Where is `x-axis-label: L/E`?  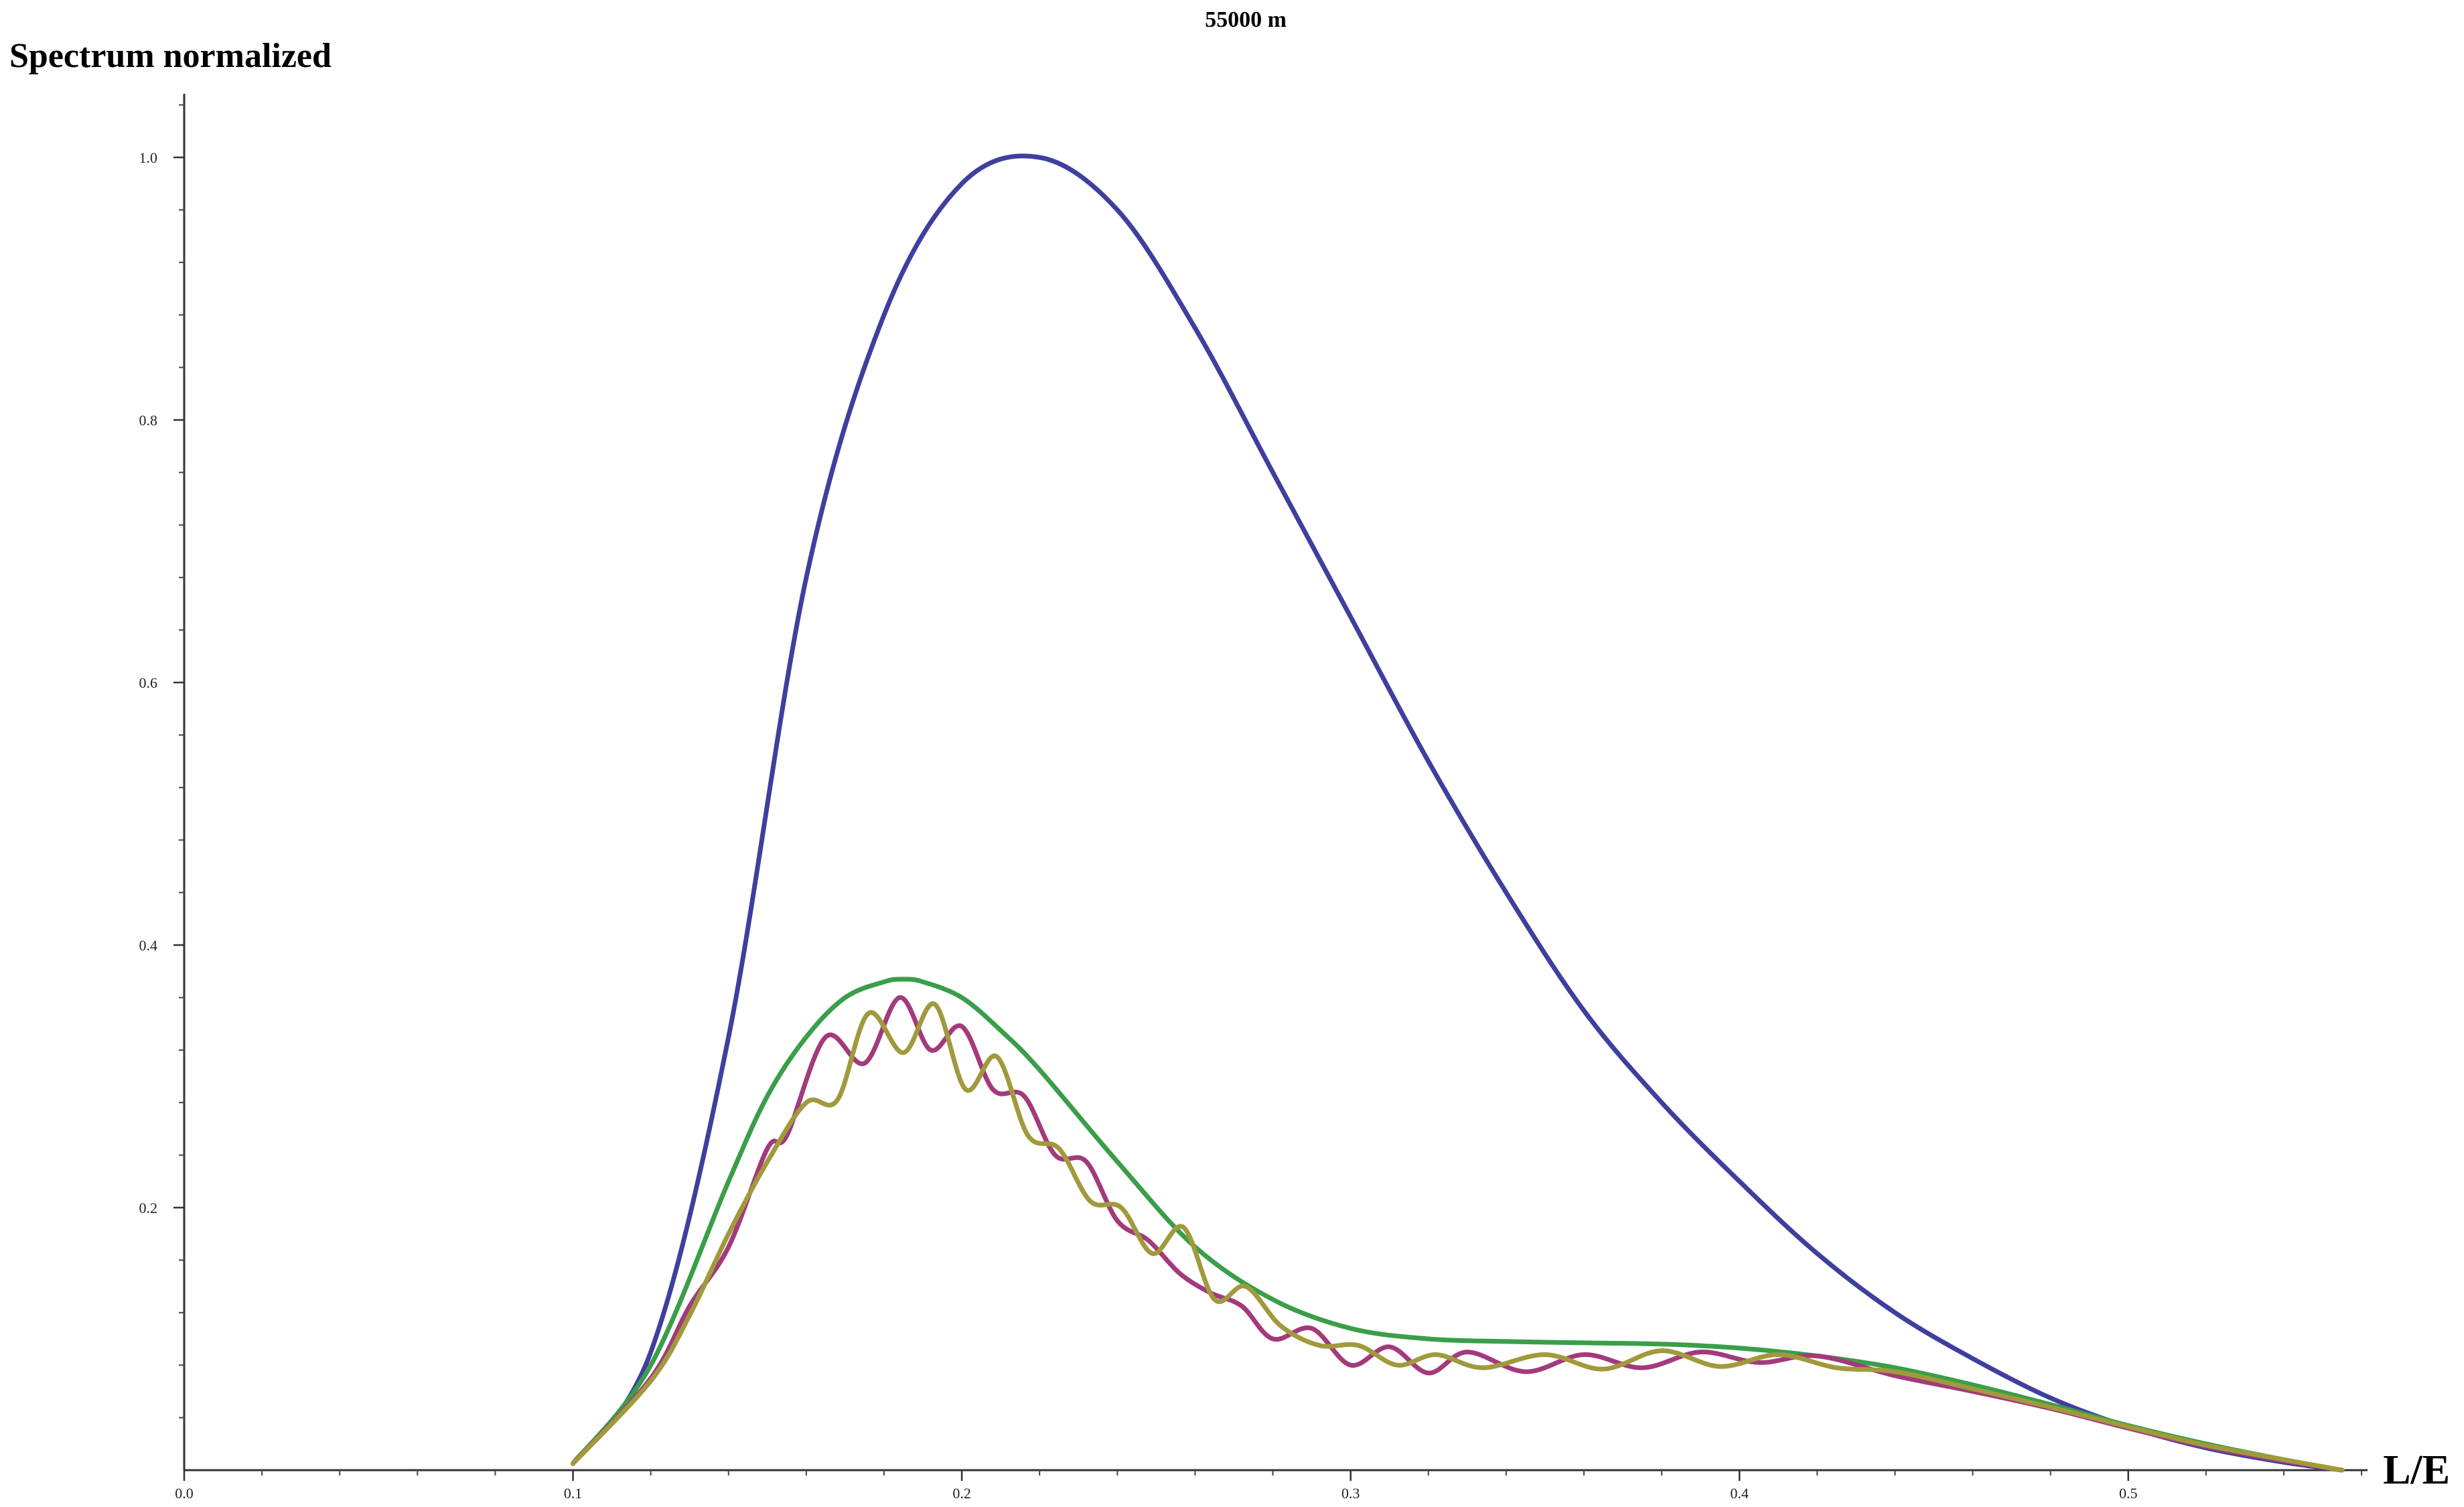 x-axis-label: L/E is located at coordinates (2416, 1470).